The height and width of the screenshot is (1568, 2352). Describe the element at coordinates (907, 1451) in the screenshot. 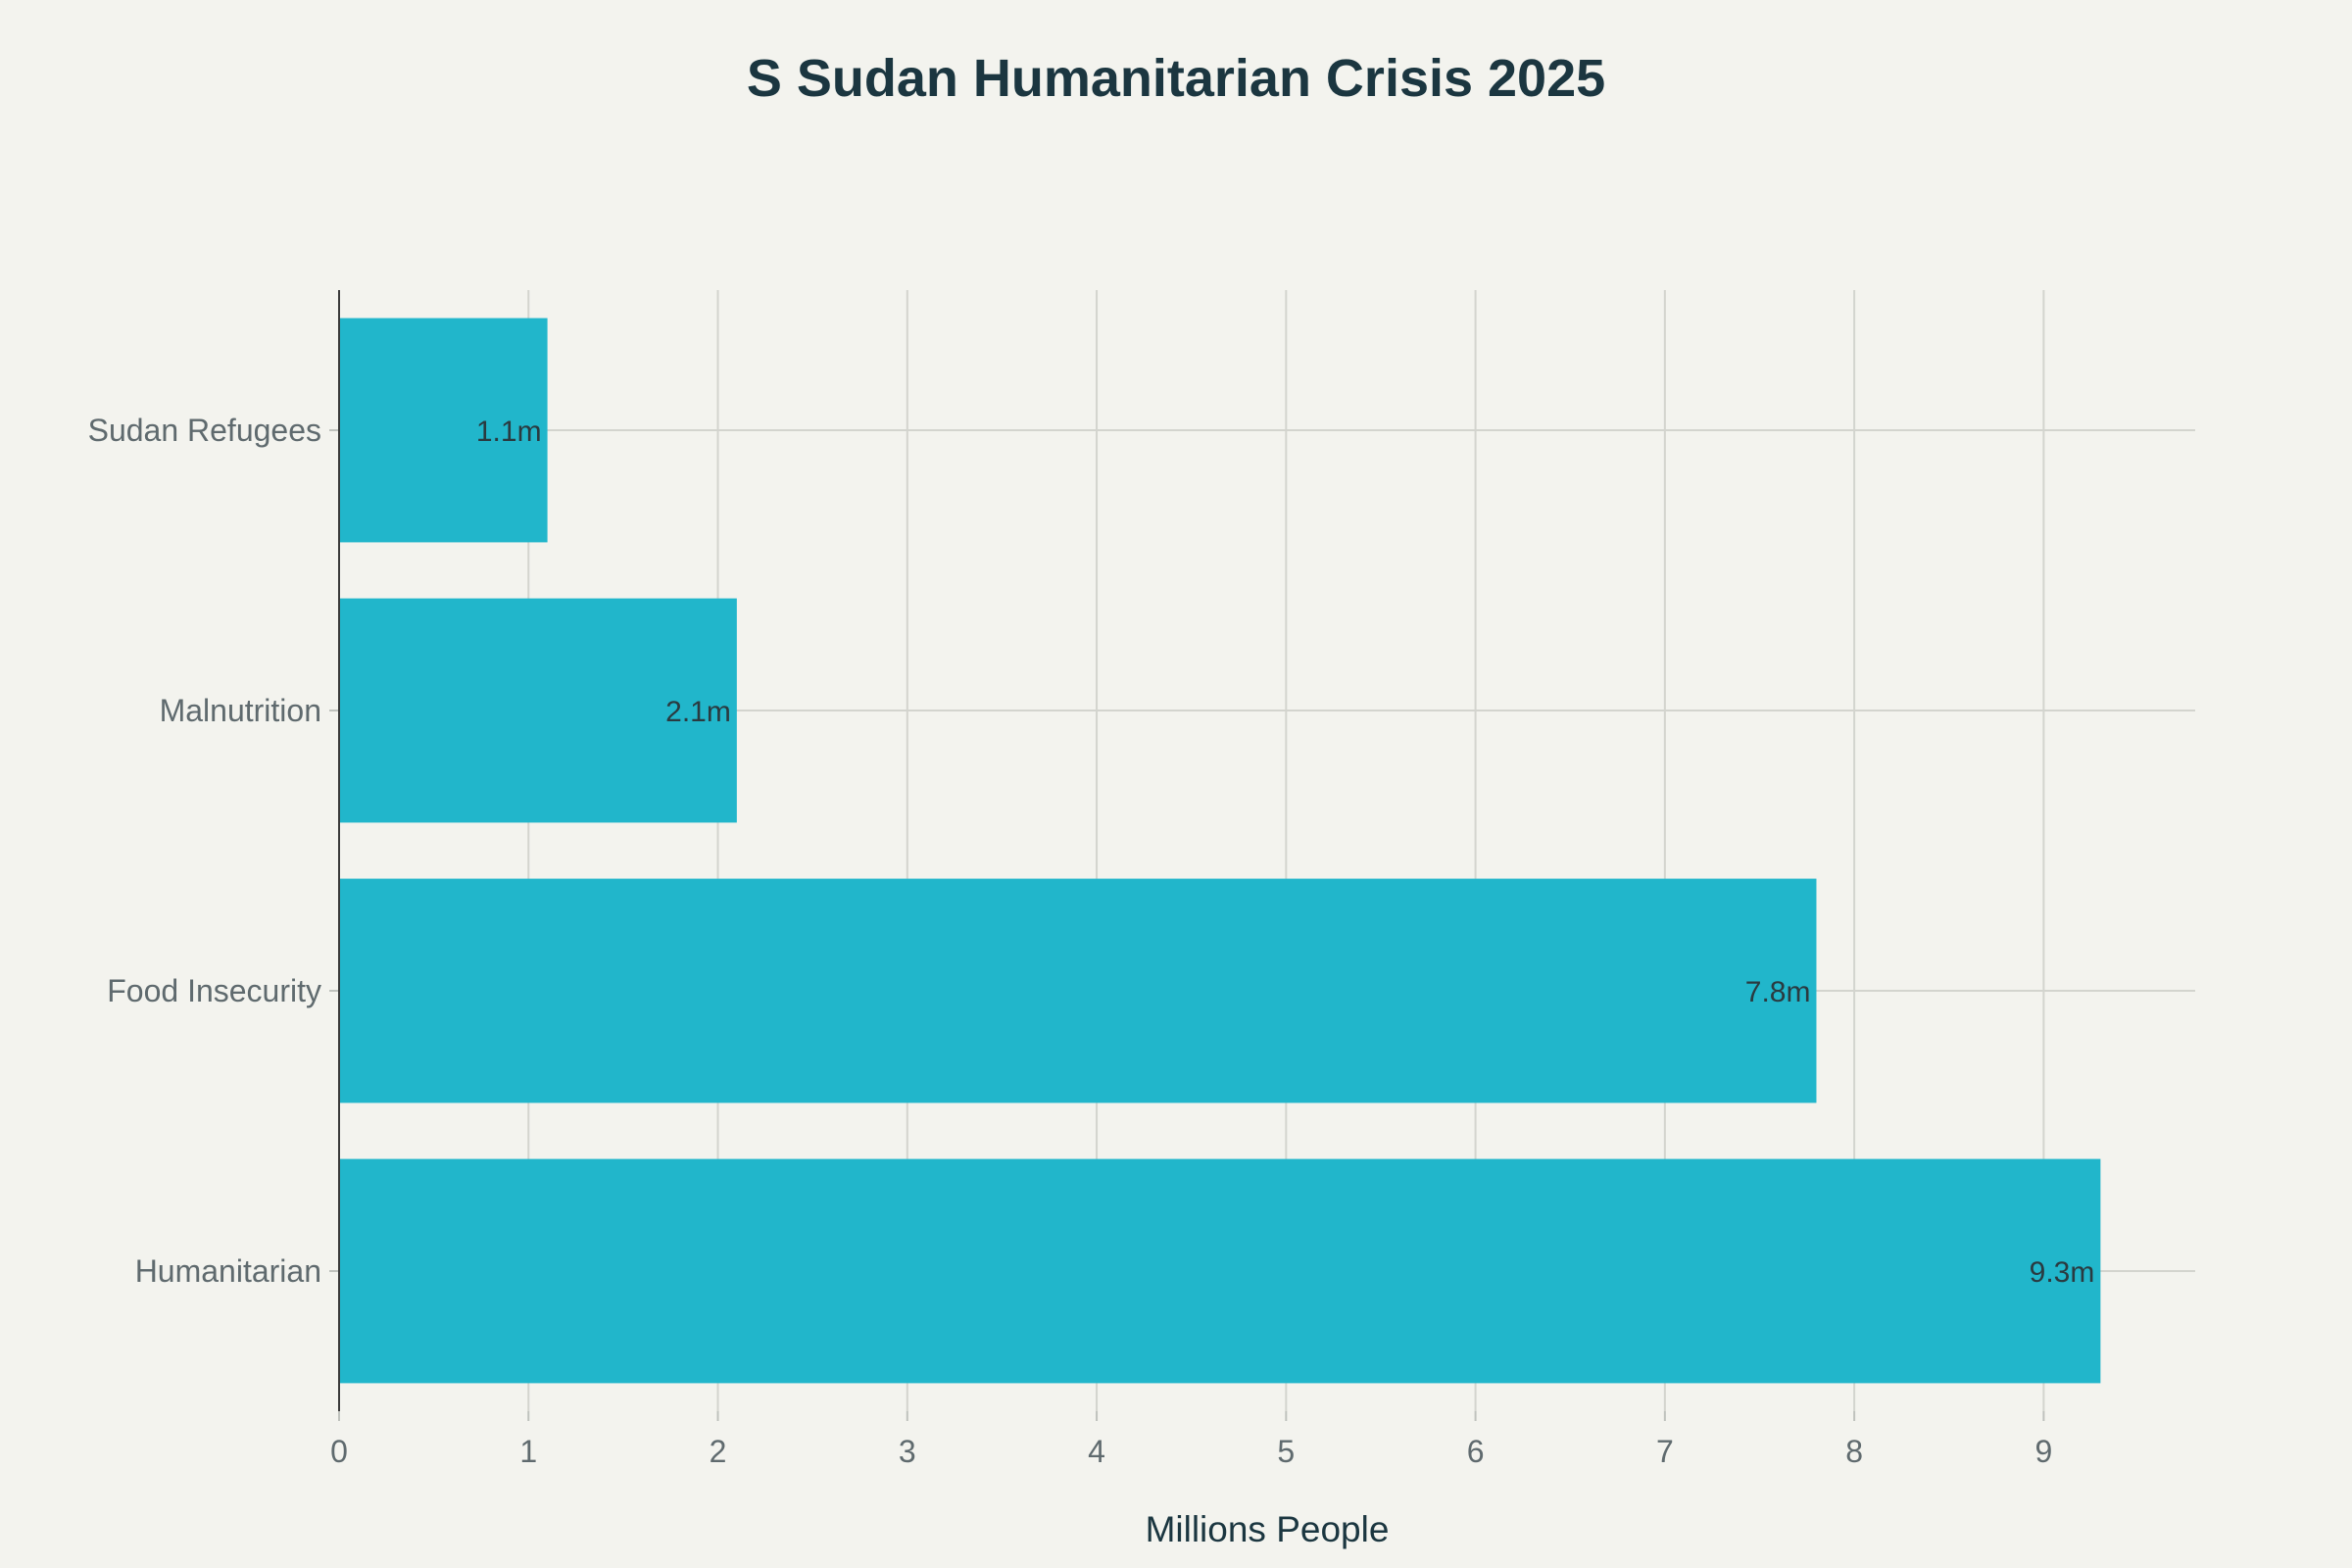

I see `x-tick-label: 3` at that location.